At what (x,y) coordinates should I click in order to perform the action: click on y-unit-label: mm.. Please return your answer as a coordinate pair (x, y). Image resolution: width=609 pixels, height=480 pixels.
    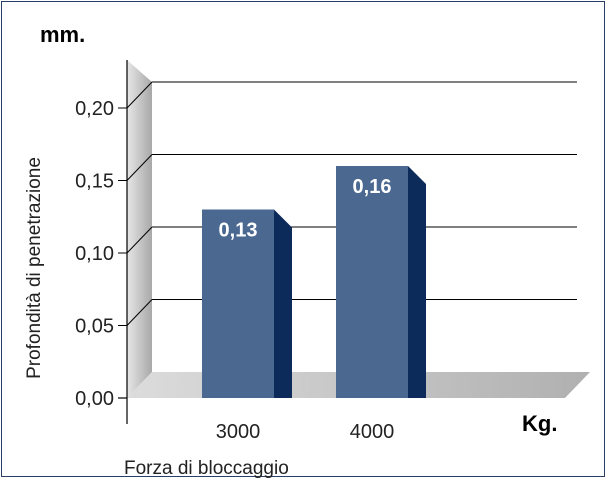
    Looking at the image, I should click on (62, 34).